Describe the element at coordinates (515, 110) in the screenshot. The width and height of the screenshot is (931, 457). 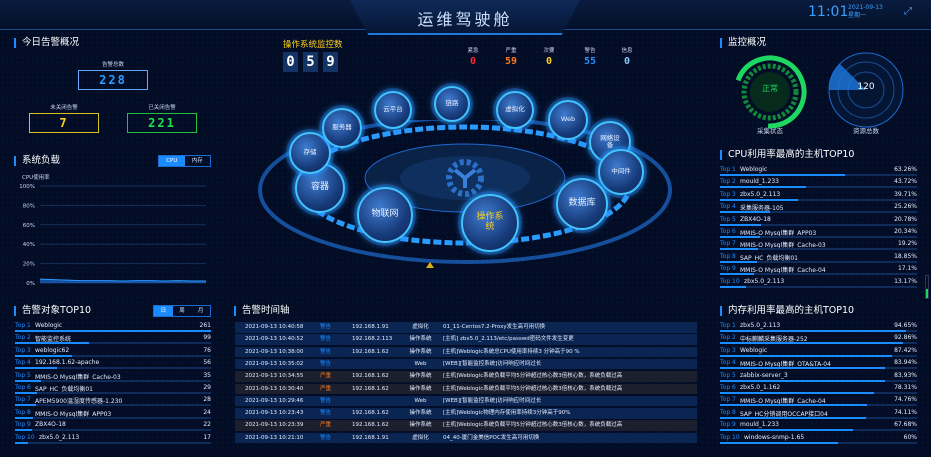
I see `category-orb: 虚拟化` at that location.